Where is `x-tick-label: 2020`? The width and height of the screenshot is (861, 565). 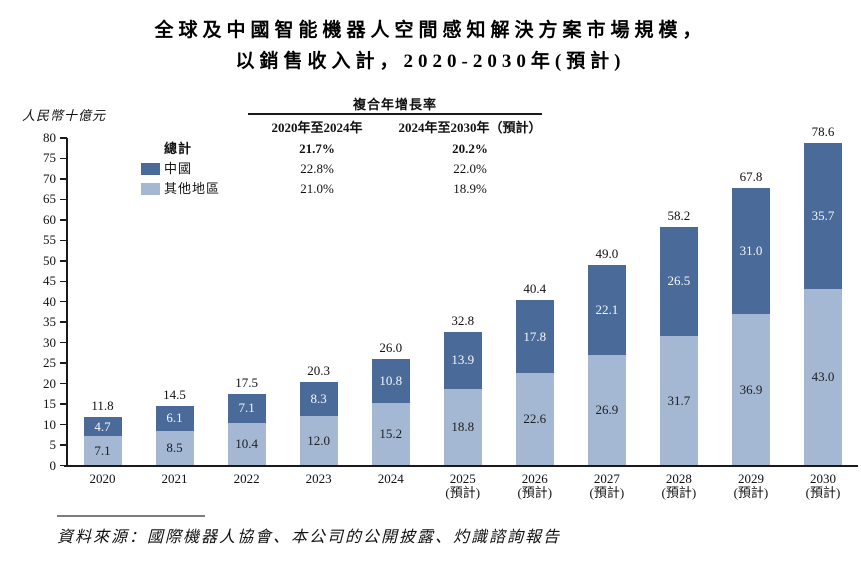 x-tick-label: 2020 is located at coordinates (102, 478).